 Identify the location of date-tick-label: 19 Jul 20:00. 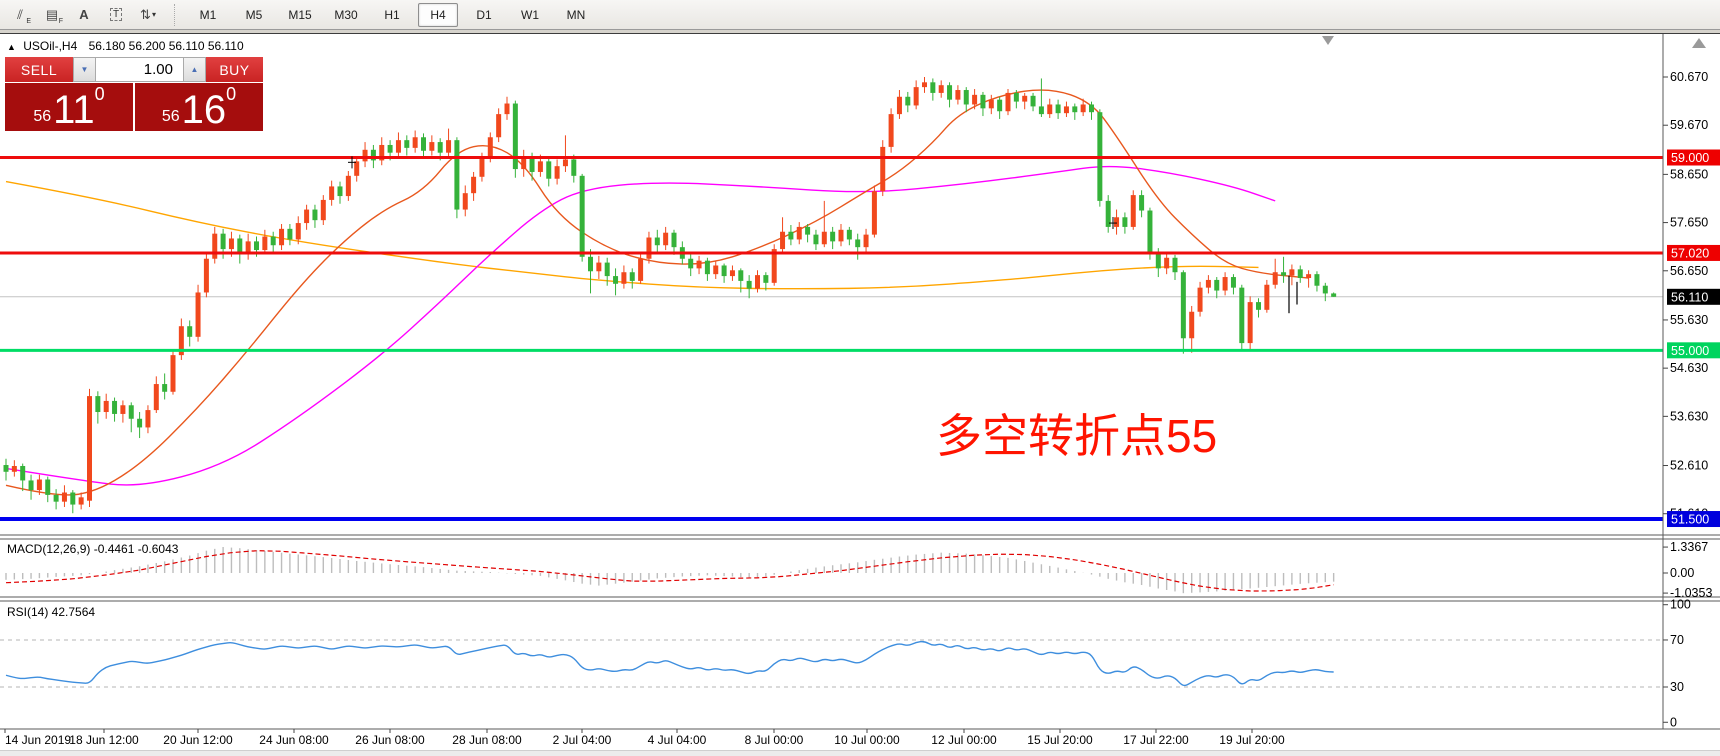
(1252, 740).